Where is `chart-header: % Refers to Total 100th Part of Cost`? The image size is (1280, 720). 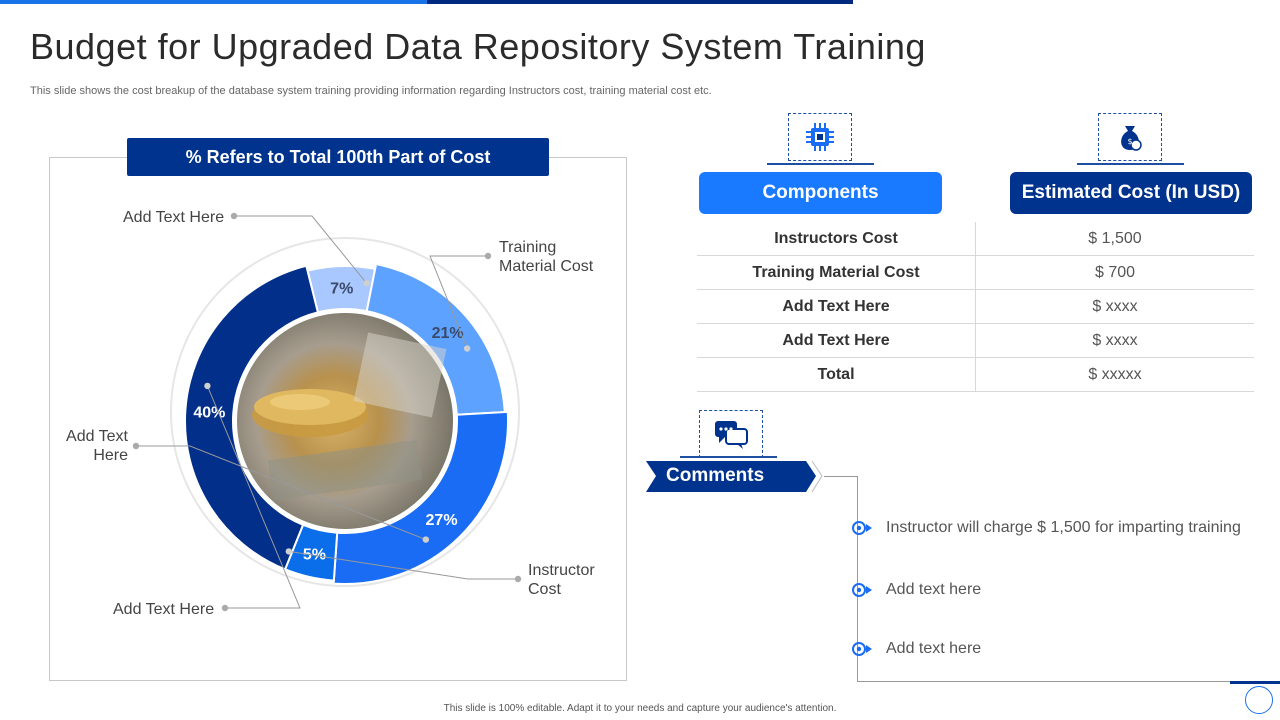 chart-header: % Refers to Total 100th Part of Cost is located at coordinates (338, 157).